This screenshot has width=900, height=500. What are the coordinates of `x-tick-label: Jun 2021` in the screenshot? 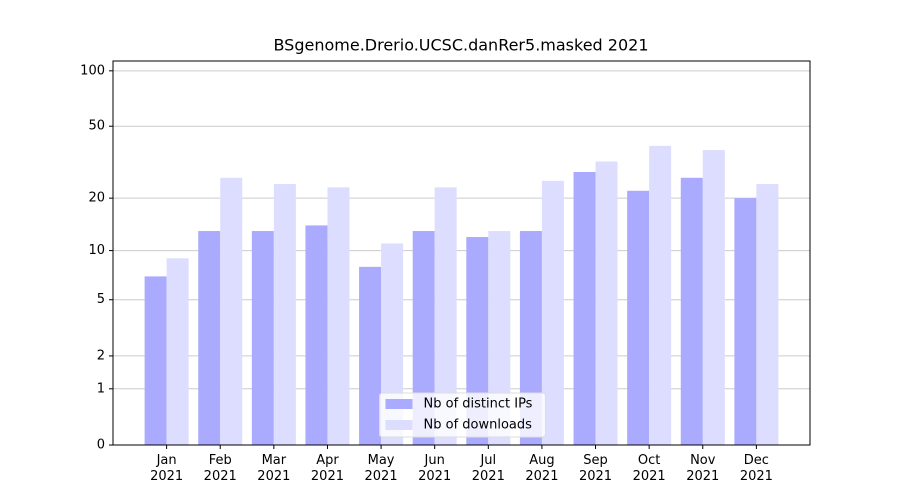 It's located at (435, 468).